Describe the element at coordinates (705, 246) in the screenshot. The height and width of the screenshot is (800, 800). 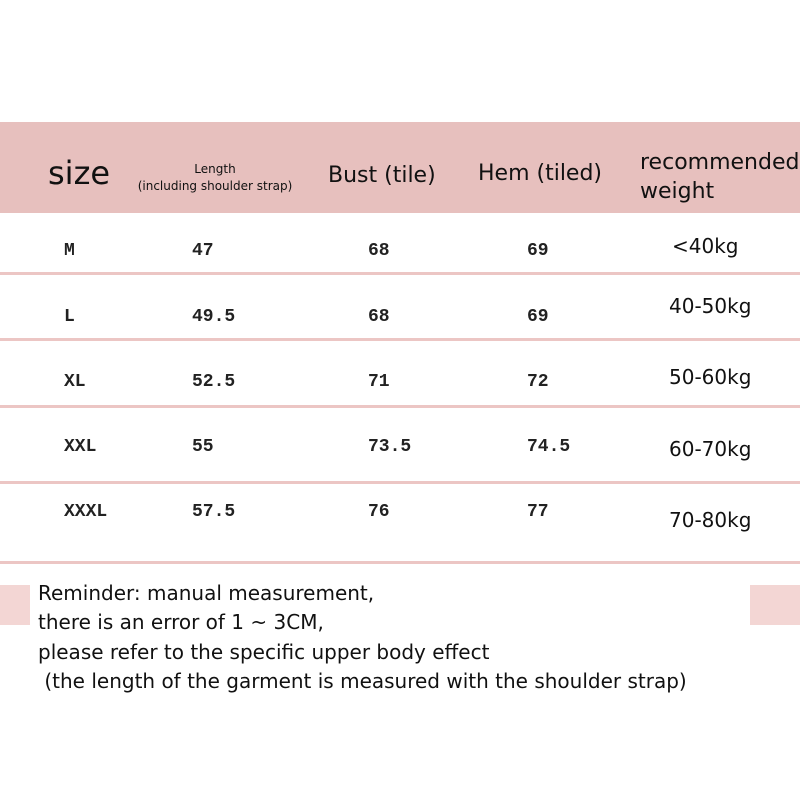
I see `weight-cell: <40kg` at that location.